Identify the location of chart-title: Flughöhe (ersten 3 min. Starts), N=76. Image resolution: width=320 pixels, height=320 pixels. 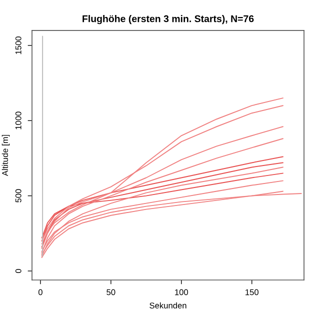
(168, 19).